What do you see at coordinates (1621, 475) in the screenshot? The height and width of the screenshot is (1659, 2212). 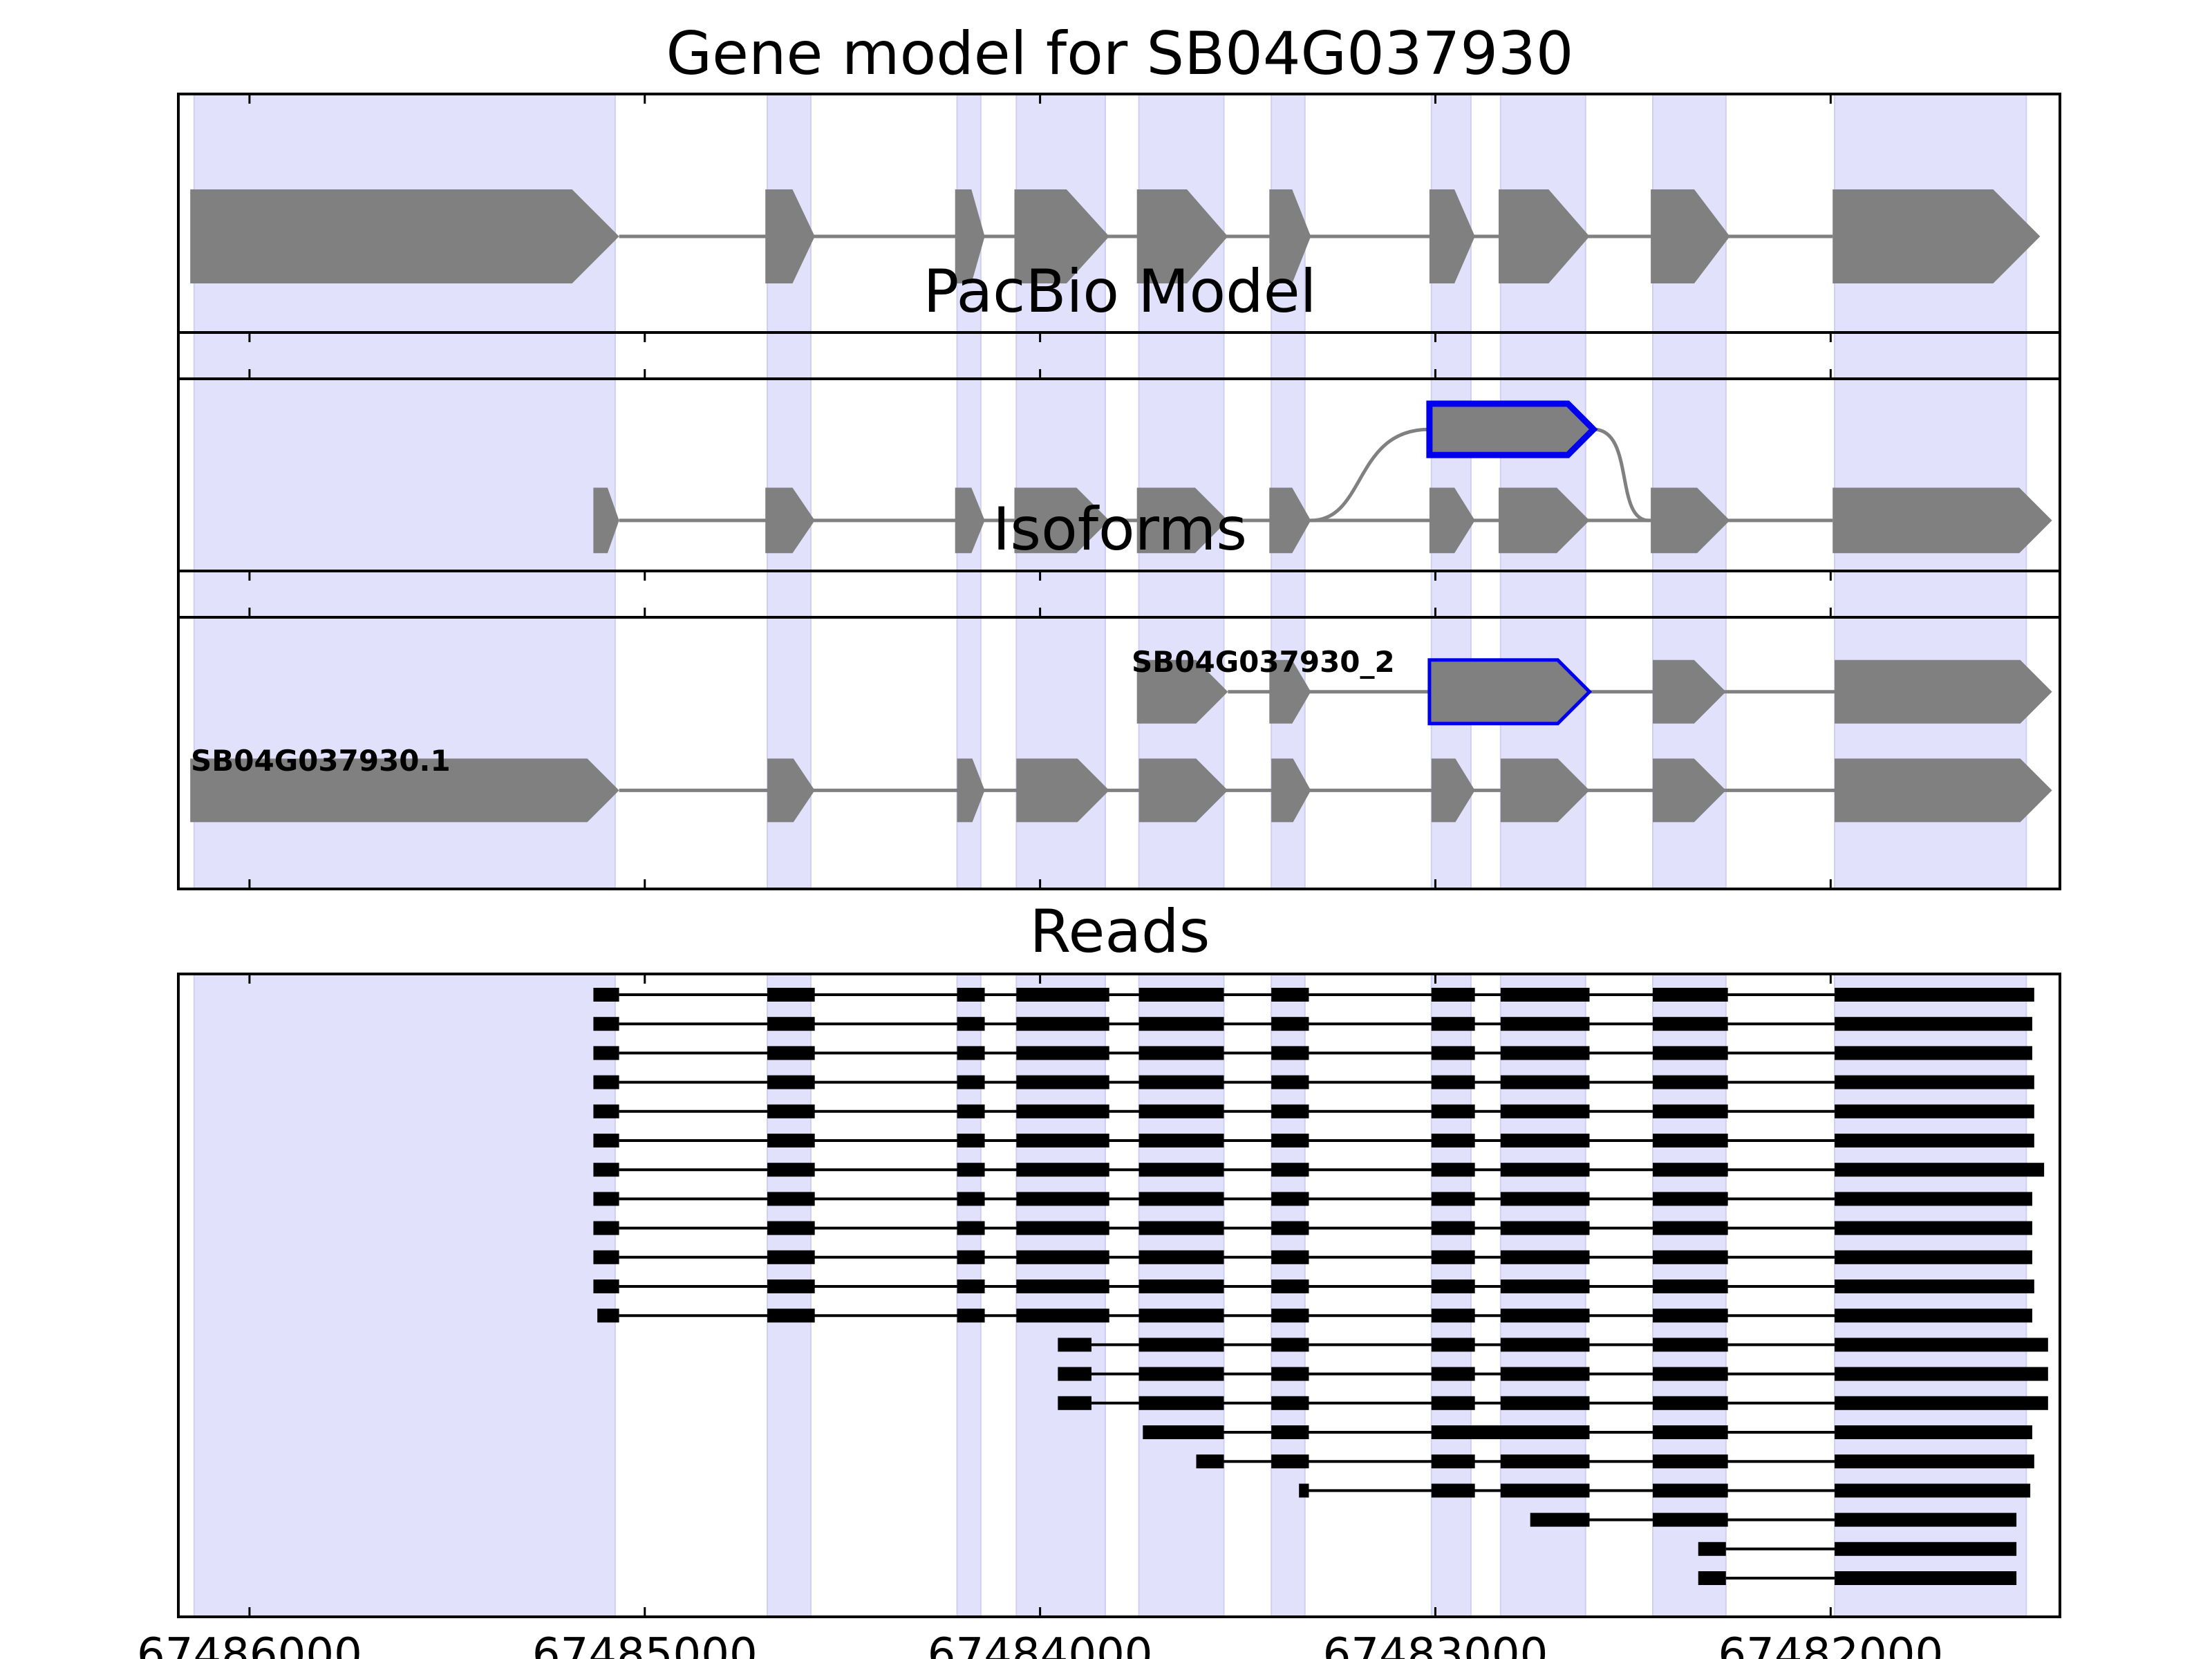 I see `alt-splice-curve-right` at bounding box center [1621, 475].